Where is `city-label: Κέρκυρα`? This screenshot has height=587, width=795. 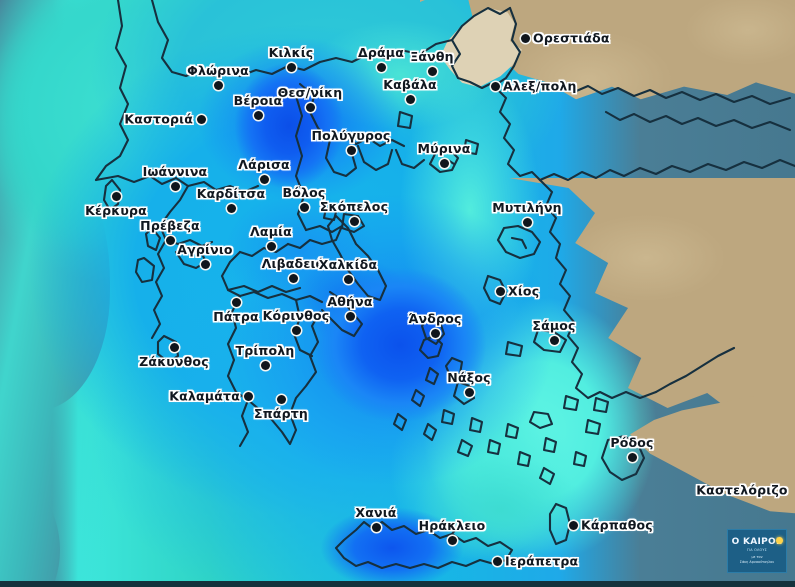
city-label: Κέρκυρα is located at coordinates (116, 210).